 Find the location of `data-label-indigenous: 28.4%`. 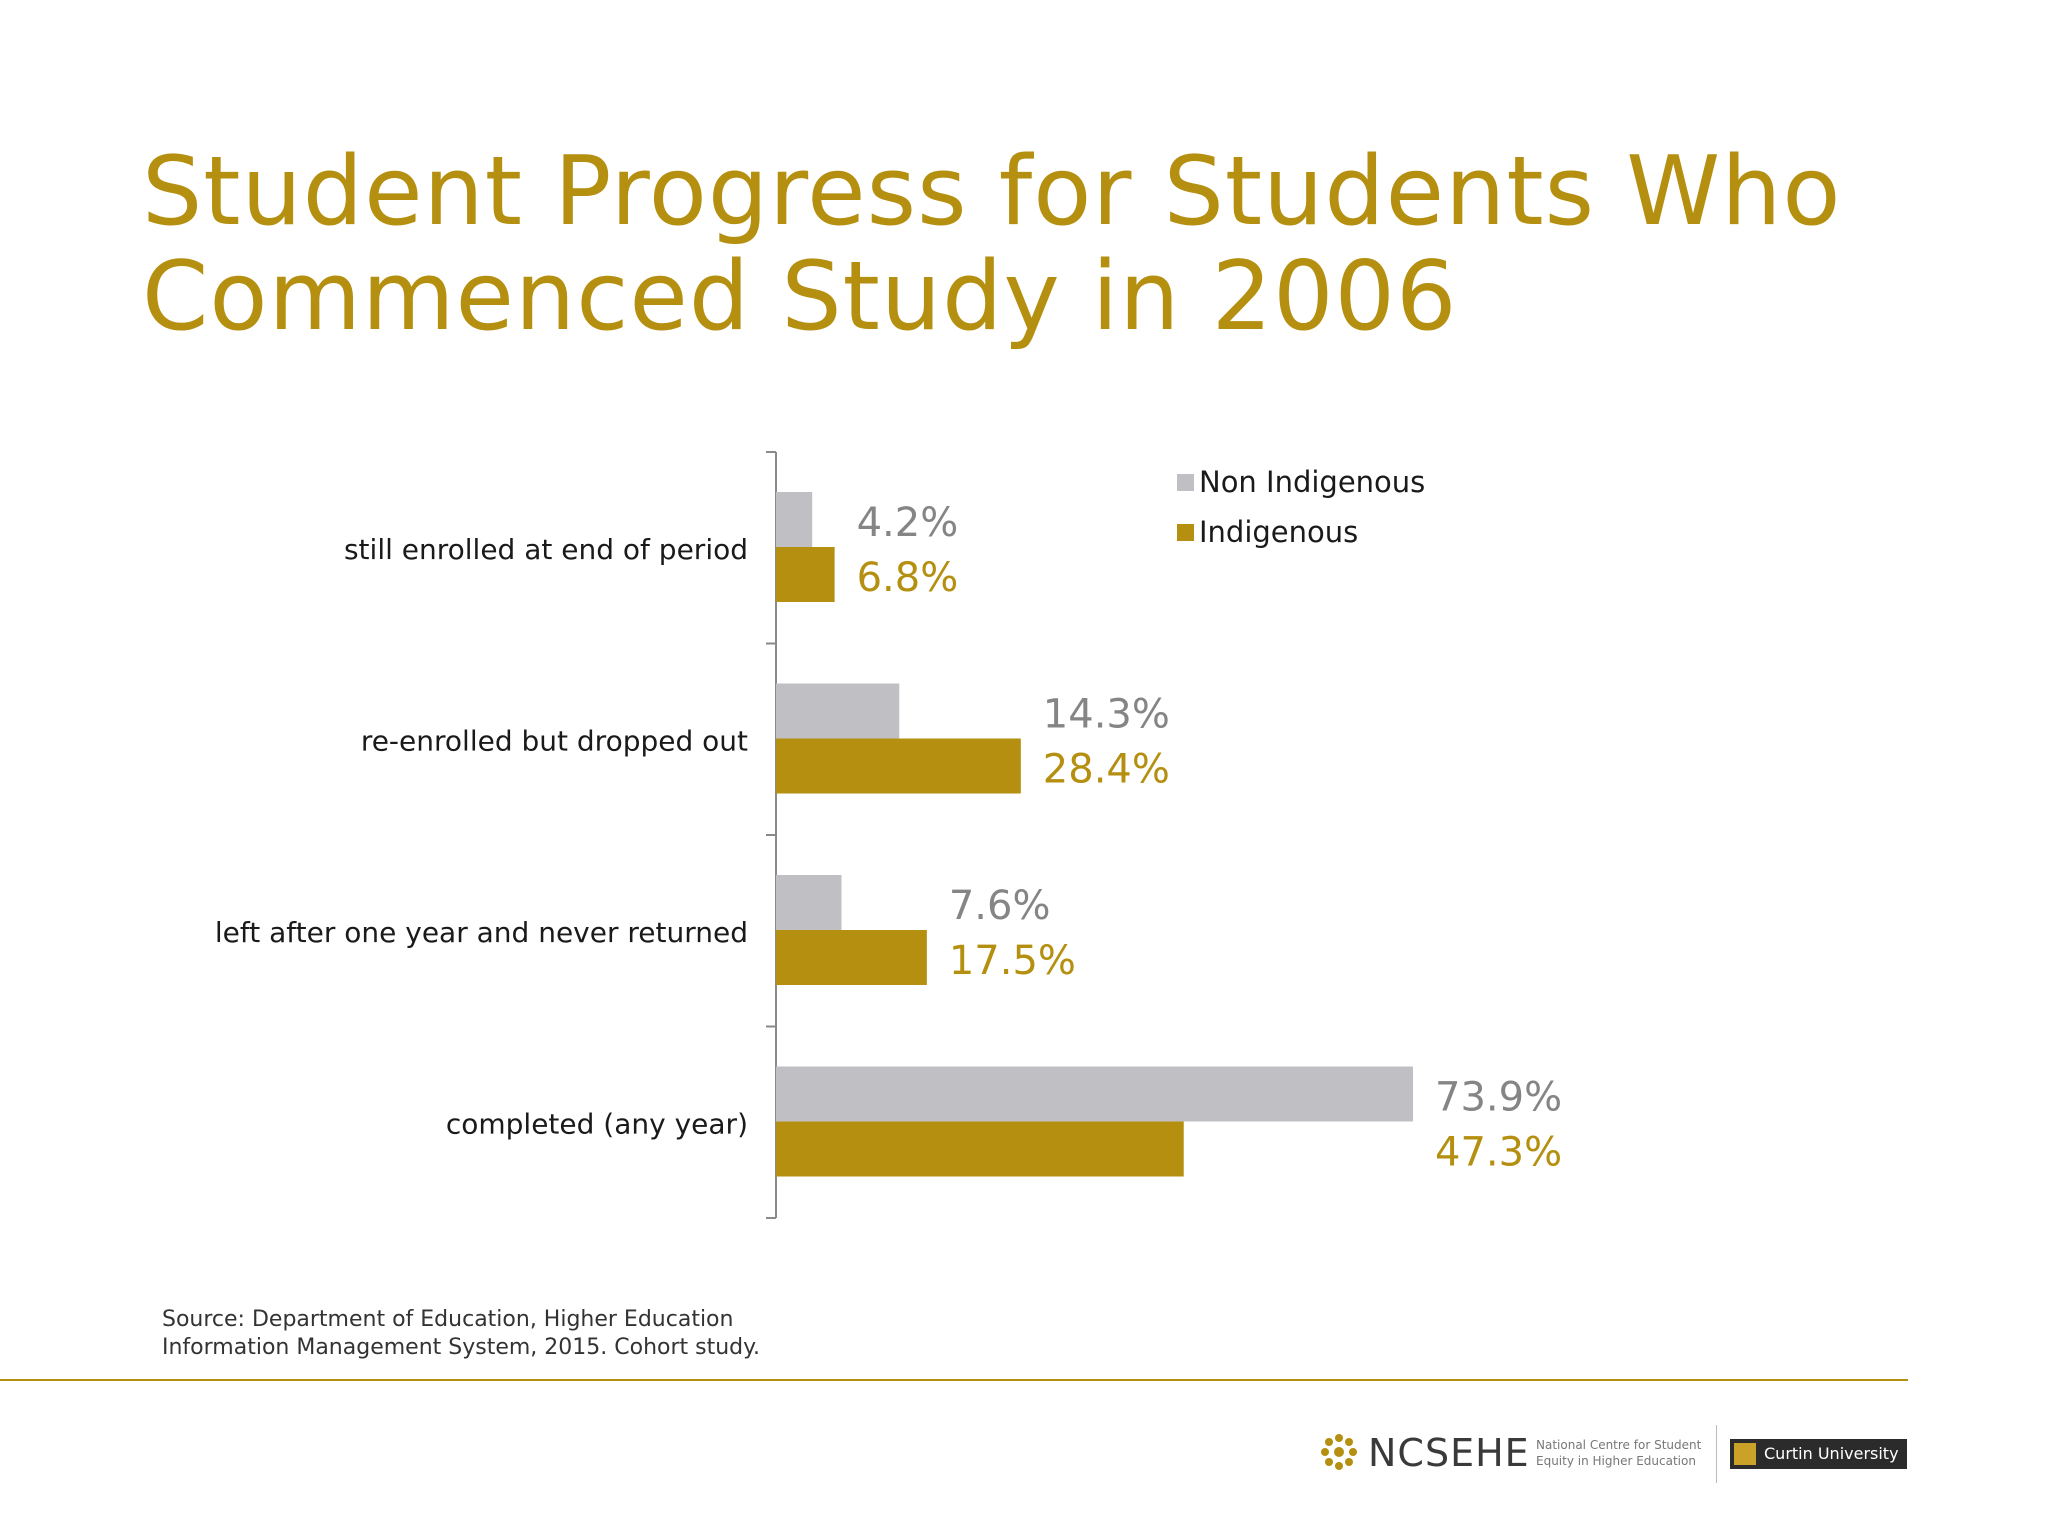

data-label-indigenous: 28.4% is located at coordinates (1106, 770).